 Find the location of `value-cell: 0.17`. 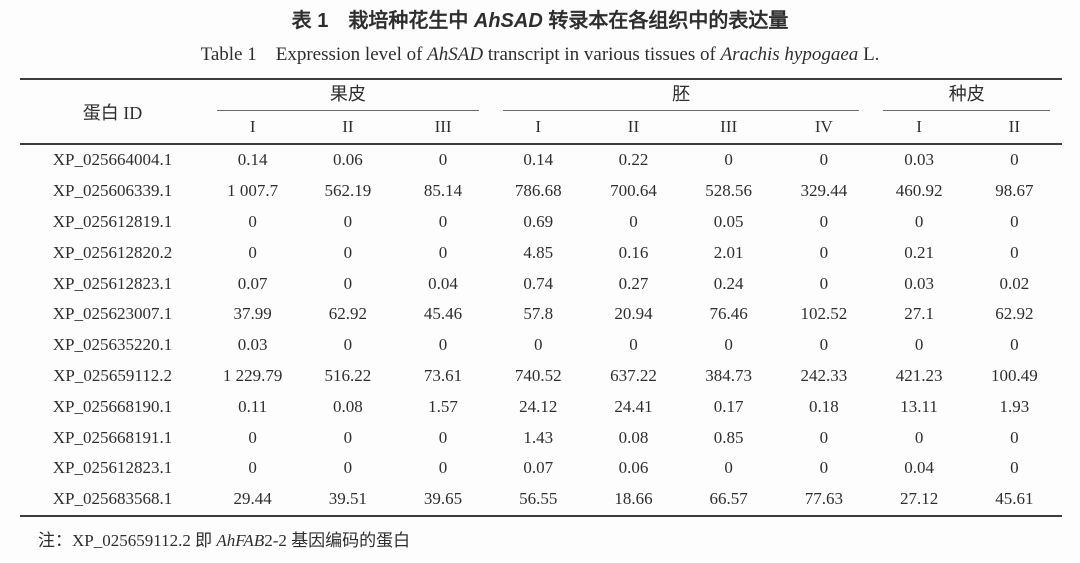

value-cell: 0.17 is located at coordinates (728, 406).